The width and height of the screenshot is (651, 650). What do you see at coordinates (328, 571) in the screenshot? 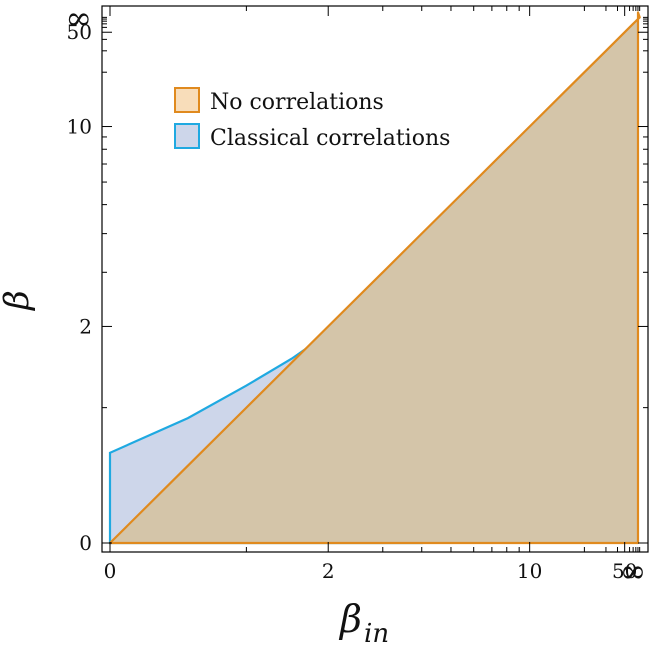
I see `x-tick-label: 2` at bounding box center [328, 571].